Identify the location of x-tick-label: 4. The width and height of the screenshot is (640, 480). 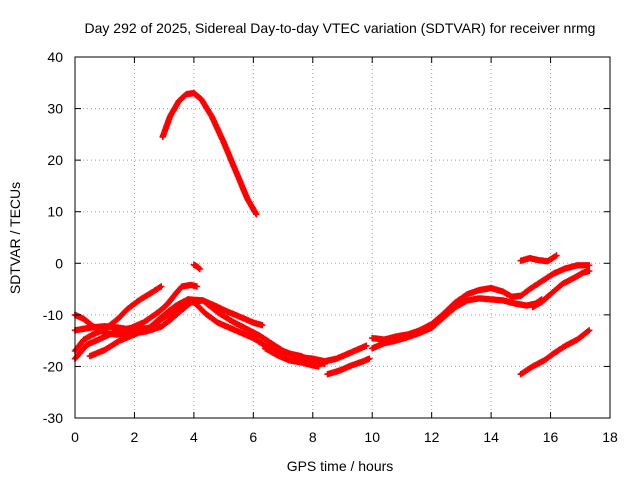
(194, 437).